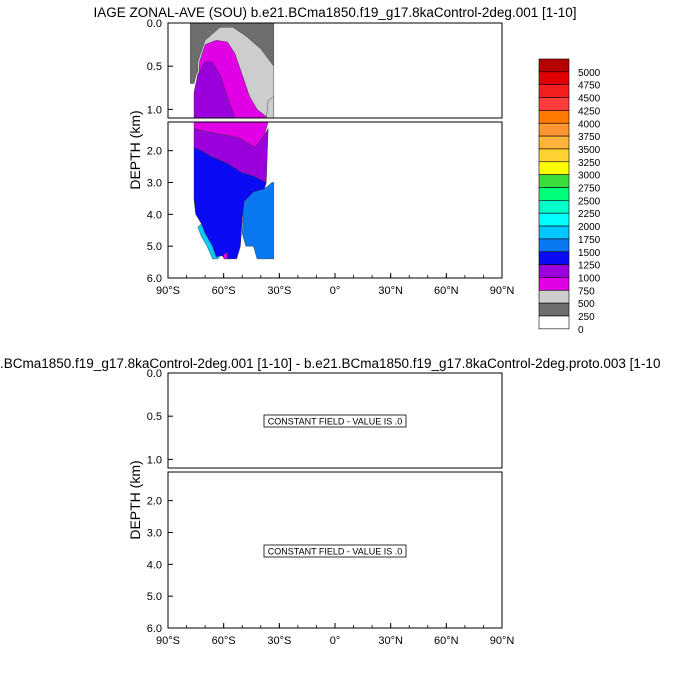 The image size is (700, 700). What do you see at coordinates (589, 150) in the screenshot?
I see `colorbar-label: 3500` at bounding box center [589, 150].